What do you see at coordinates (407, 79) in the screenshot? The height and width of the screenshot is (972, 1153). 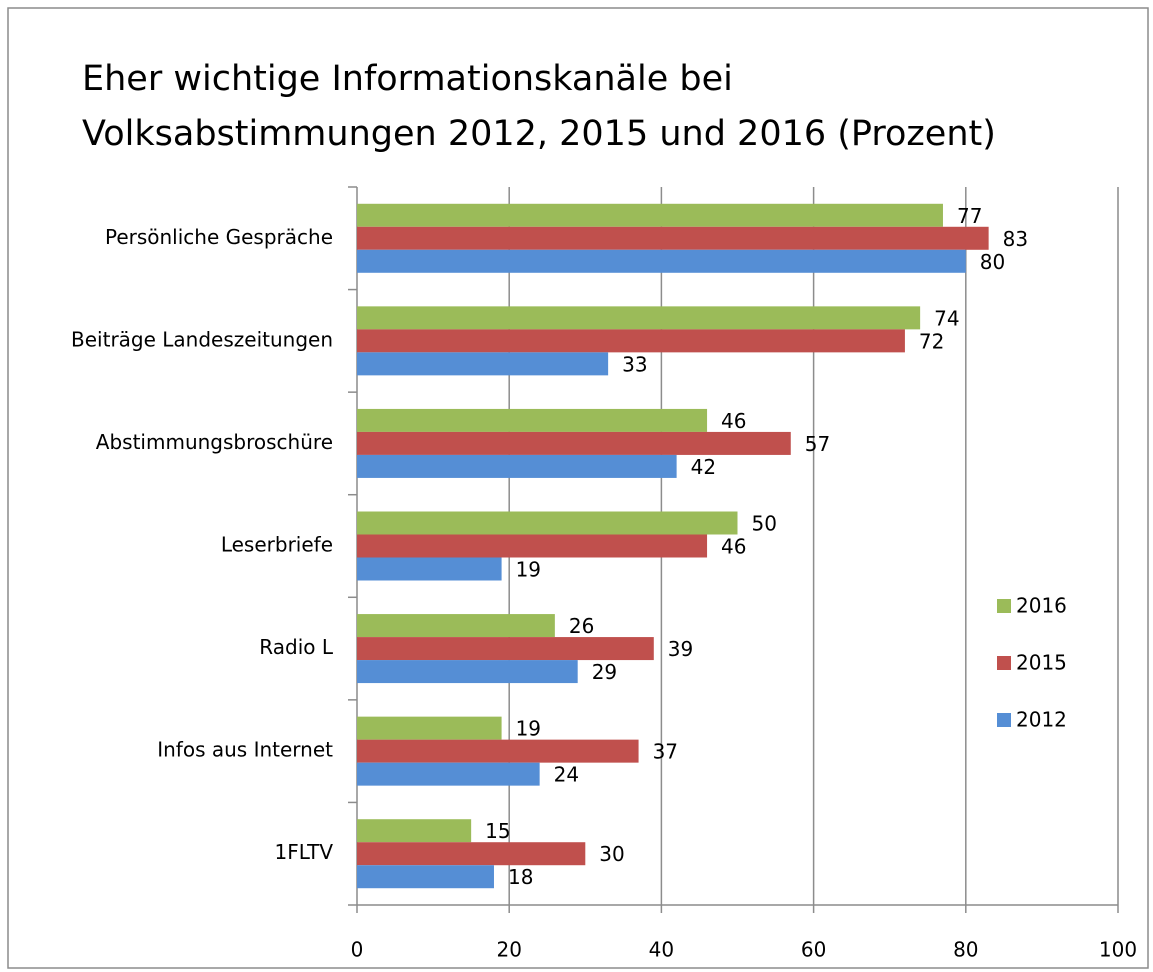 I see `chart-title: Eher wichtige Informationskanäle bei` at bounding box center [407, 79].